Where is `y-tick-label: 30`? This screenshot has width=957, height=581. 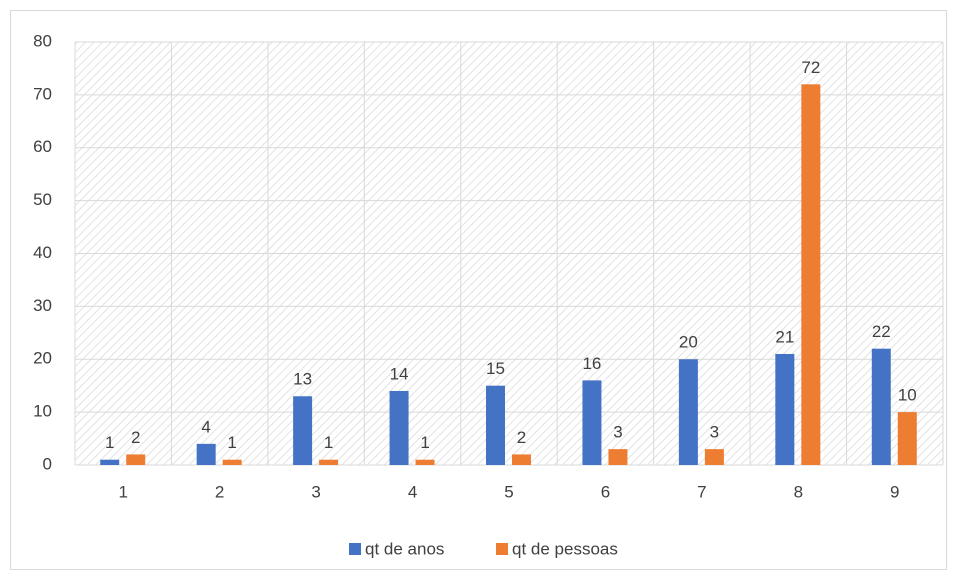 y-tick-label: 30 is located at coordinates (42, 305).